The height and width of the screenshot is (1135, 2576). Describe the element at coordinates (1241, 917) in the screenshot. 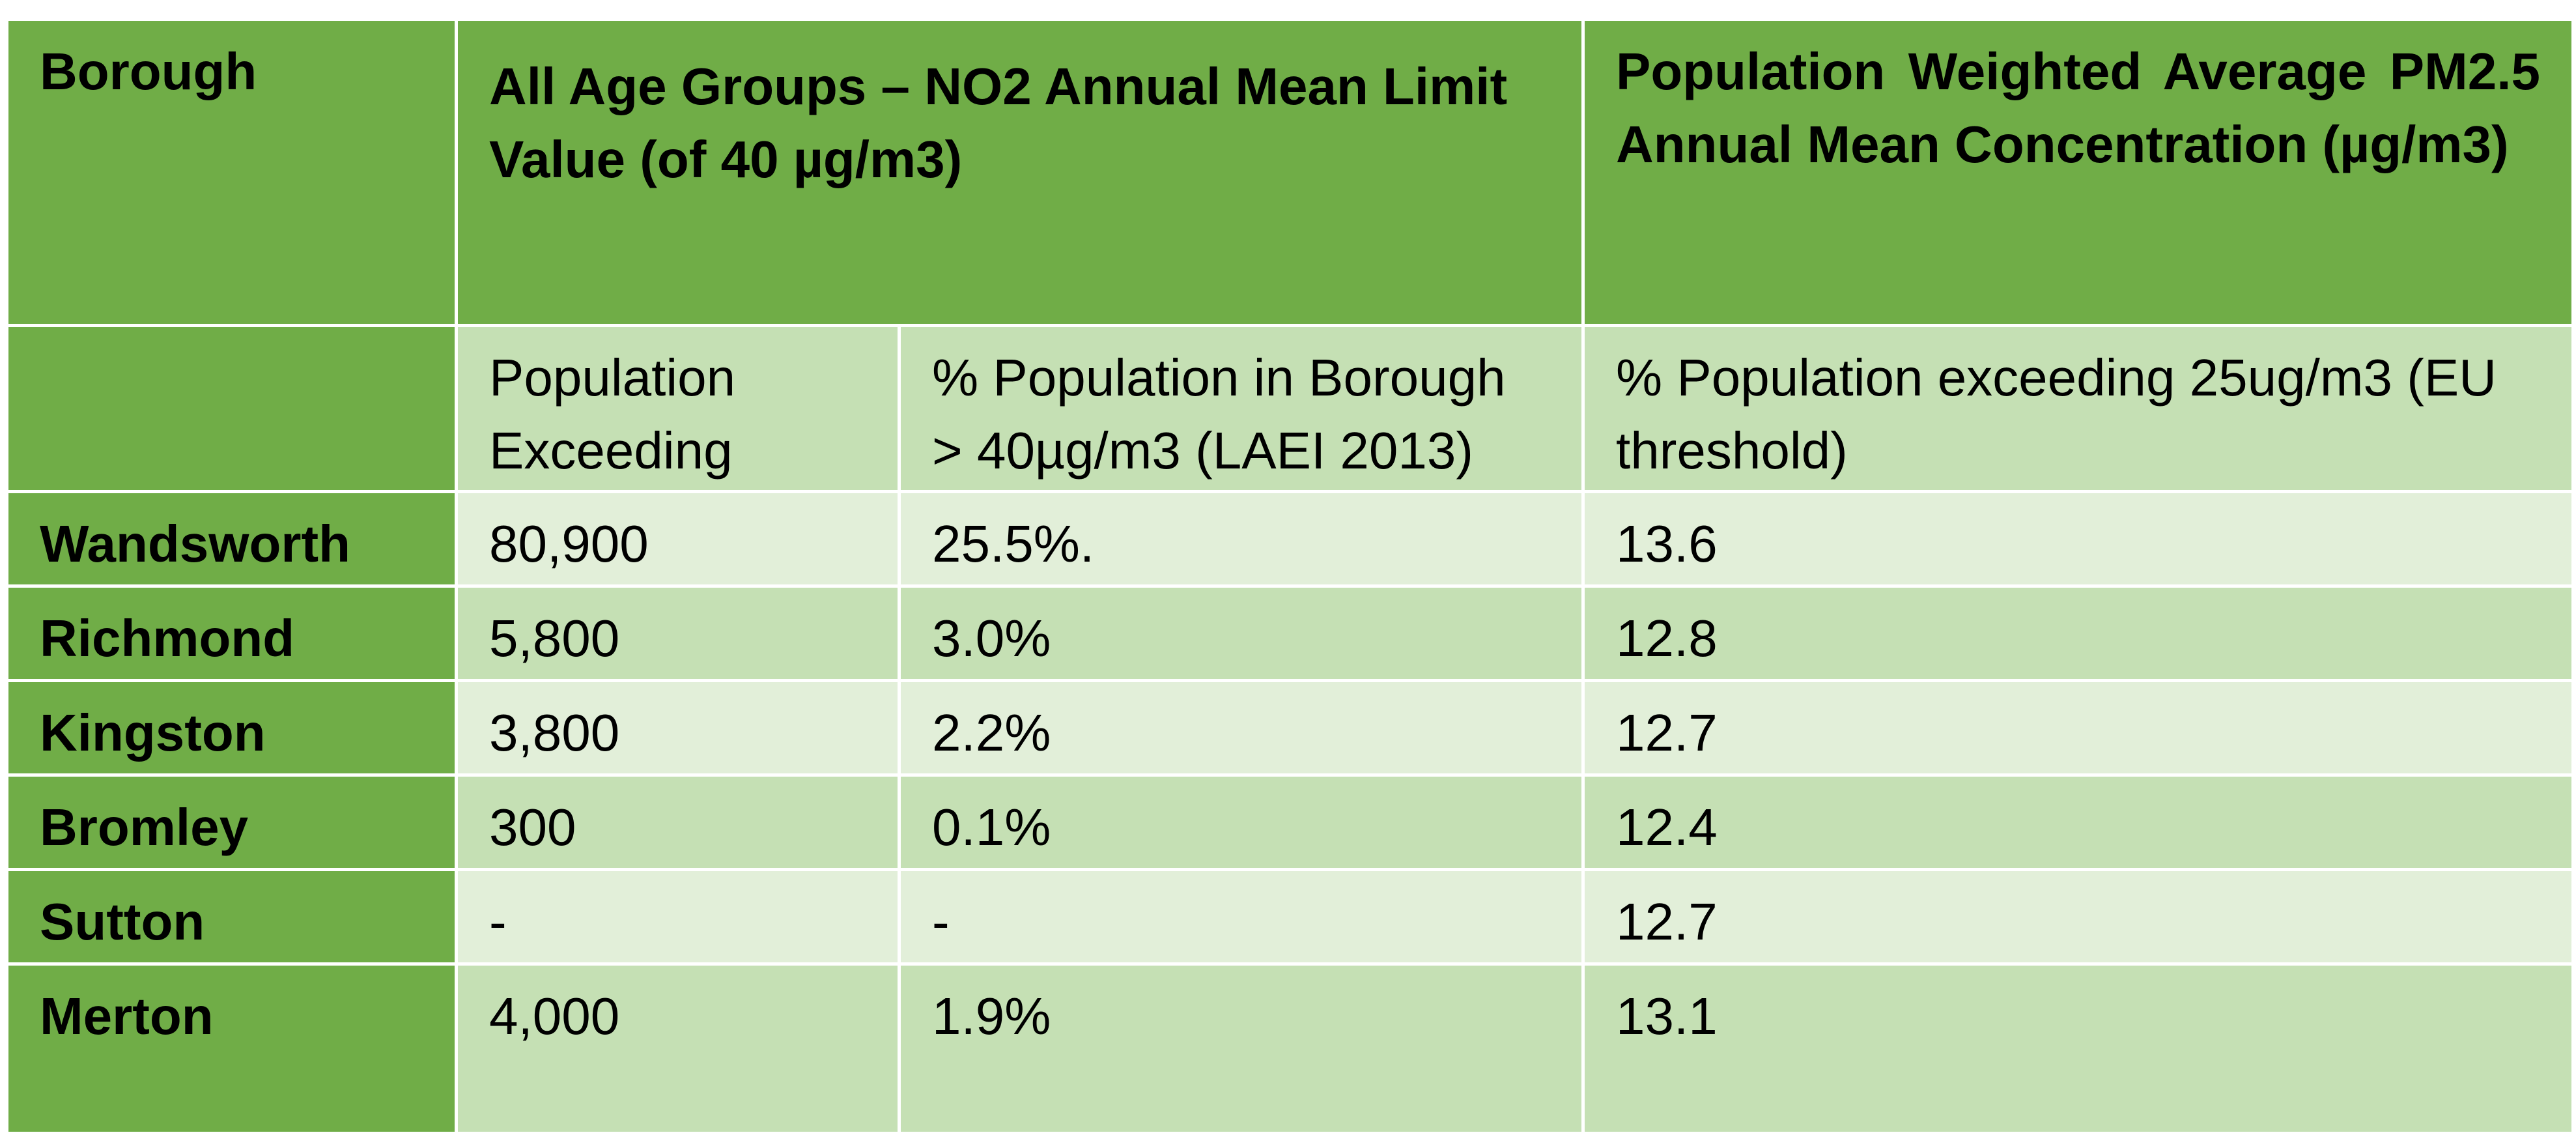

I see `row-pct-population: -` at that location.